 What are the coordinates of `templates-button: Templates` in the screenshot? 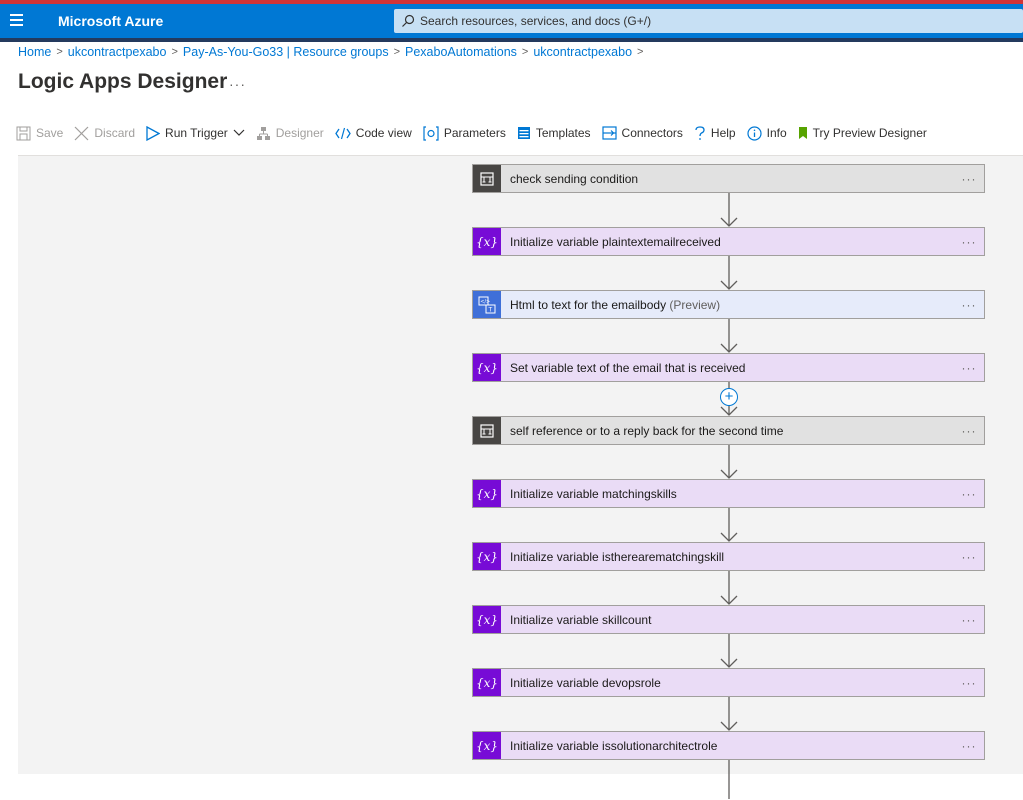 It's located at (554, 133).